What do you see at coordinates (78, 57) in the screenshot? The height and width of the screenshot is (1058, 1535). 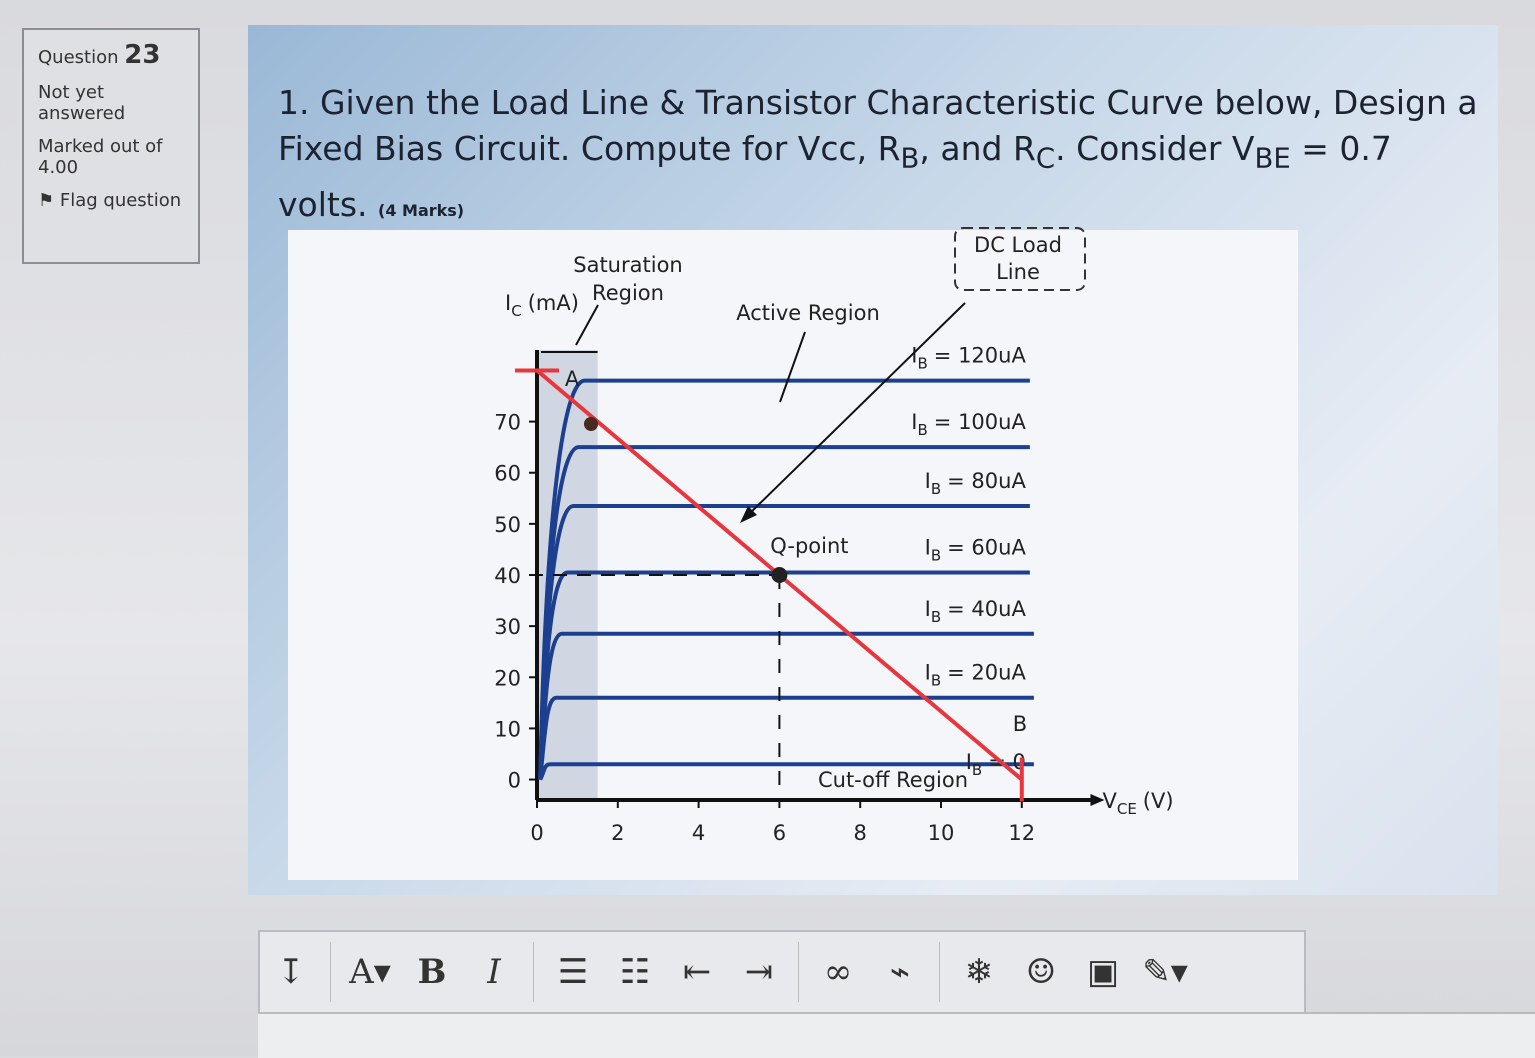 I see `question-label: Question` at bounding box center [78, 57].